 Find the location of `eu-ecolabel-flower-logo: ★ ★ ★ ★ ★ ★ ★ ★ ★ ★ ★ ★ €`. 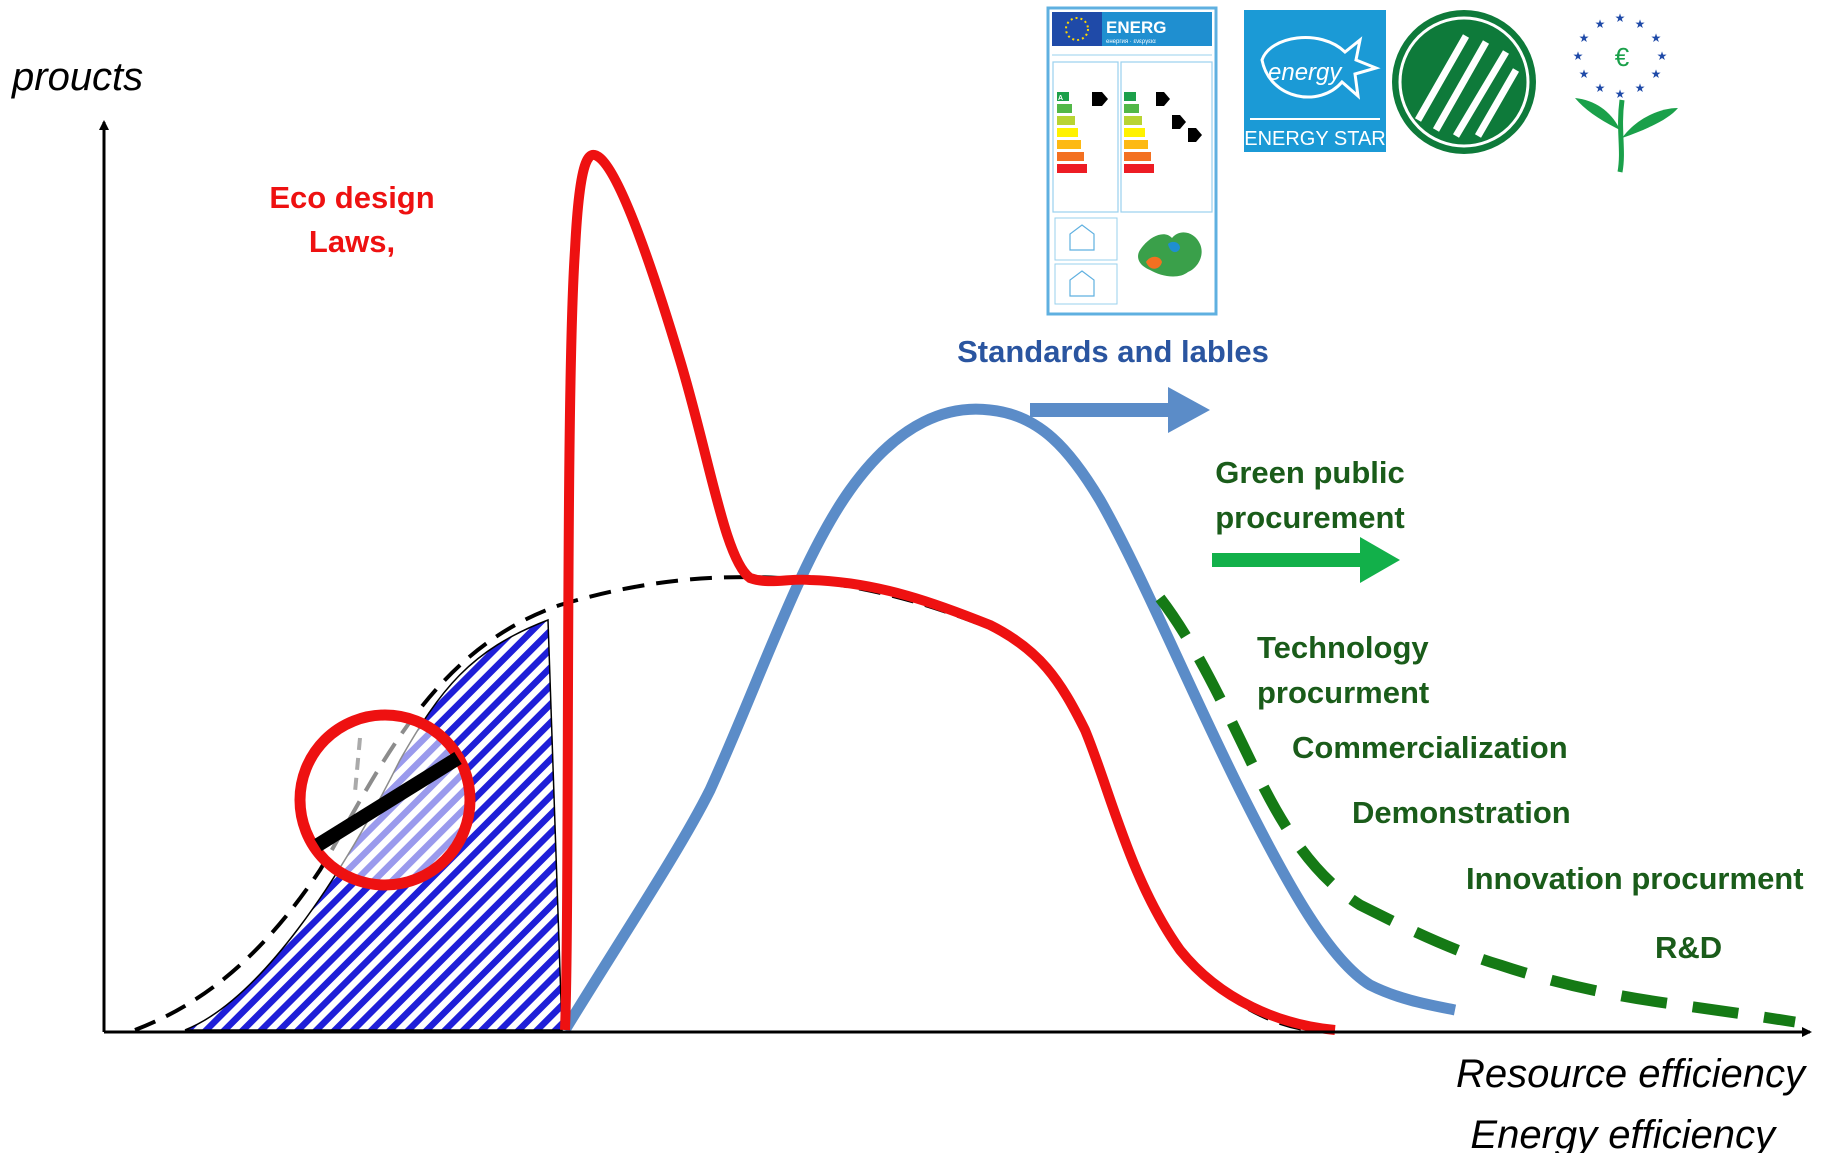

eu-ecolabel-flower-logo: ★ ★ ★ ★ ★ ★ ★ ★ ★ ★ ★ ★ € is located at coordinates (1625, 92).